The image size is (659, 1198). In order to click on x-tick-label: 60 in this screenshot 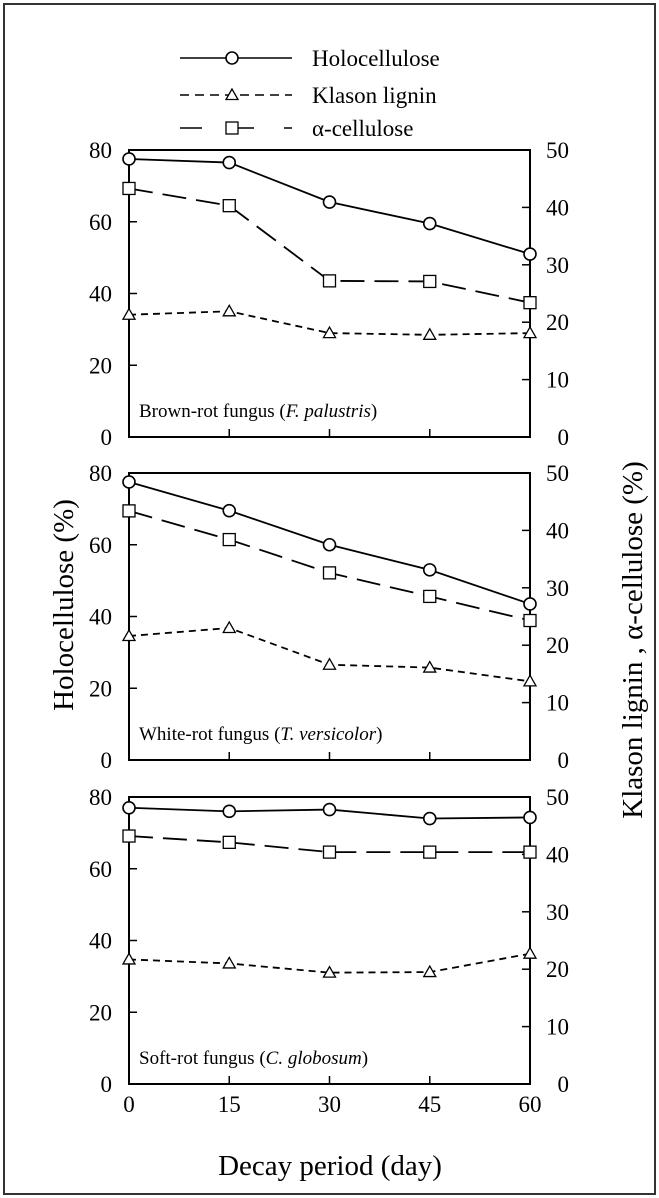, I will do `click(530, 1104)`.